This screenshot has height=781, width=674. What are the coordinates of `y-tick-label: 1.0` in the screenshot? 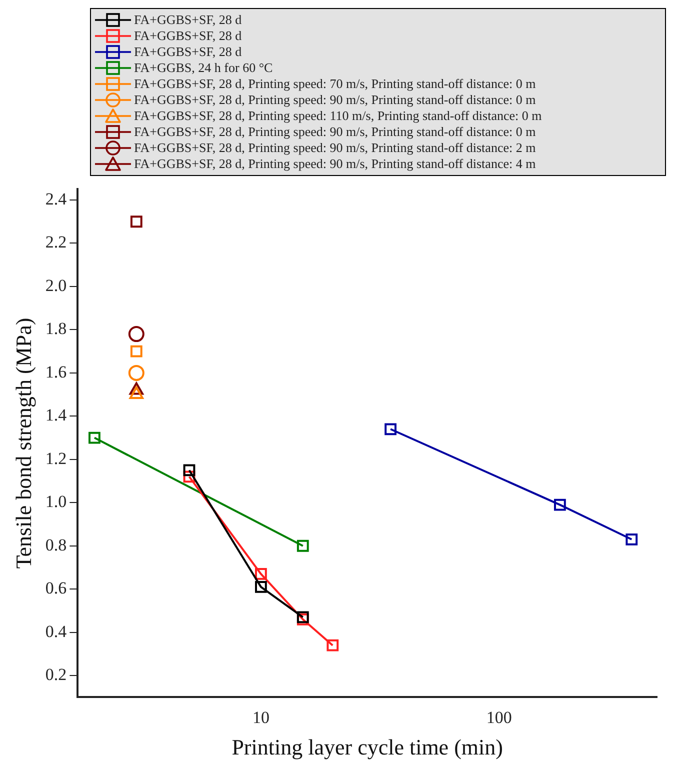 It's located at (56, 502).